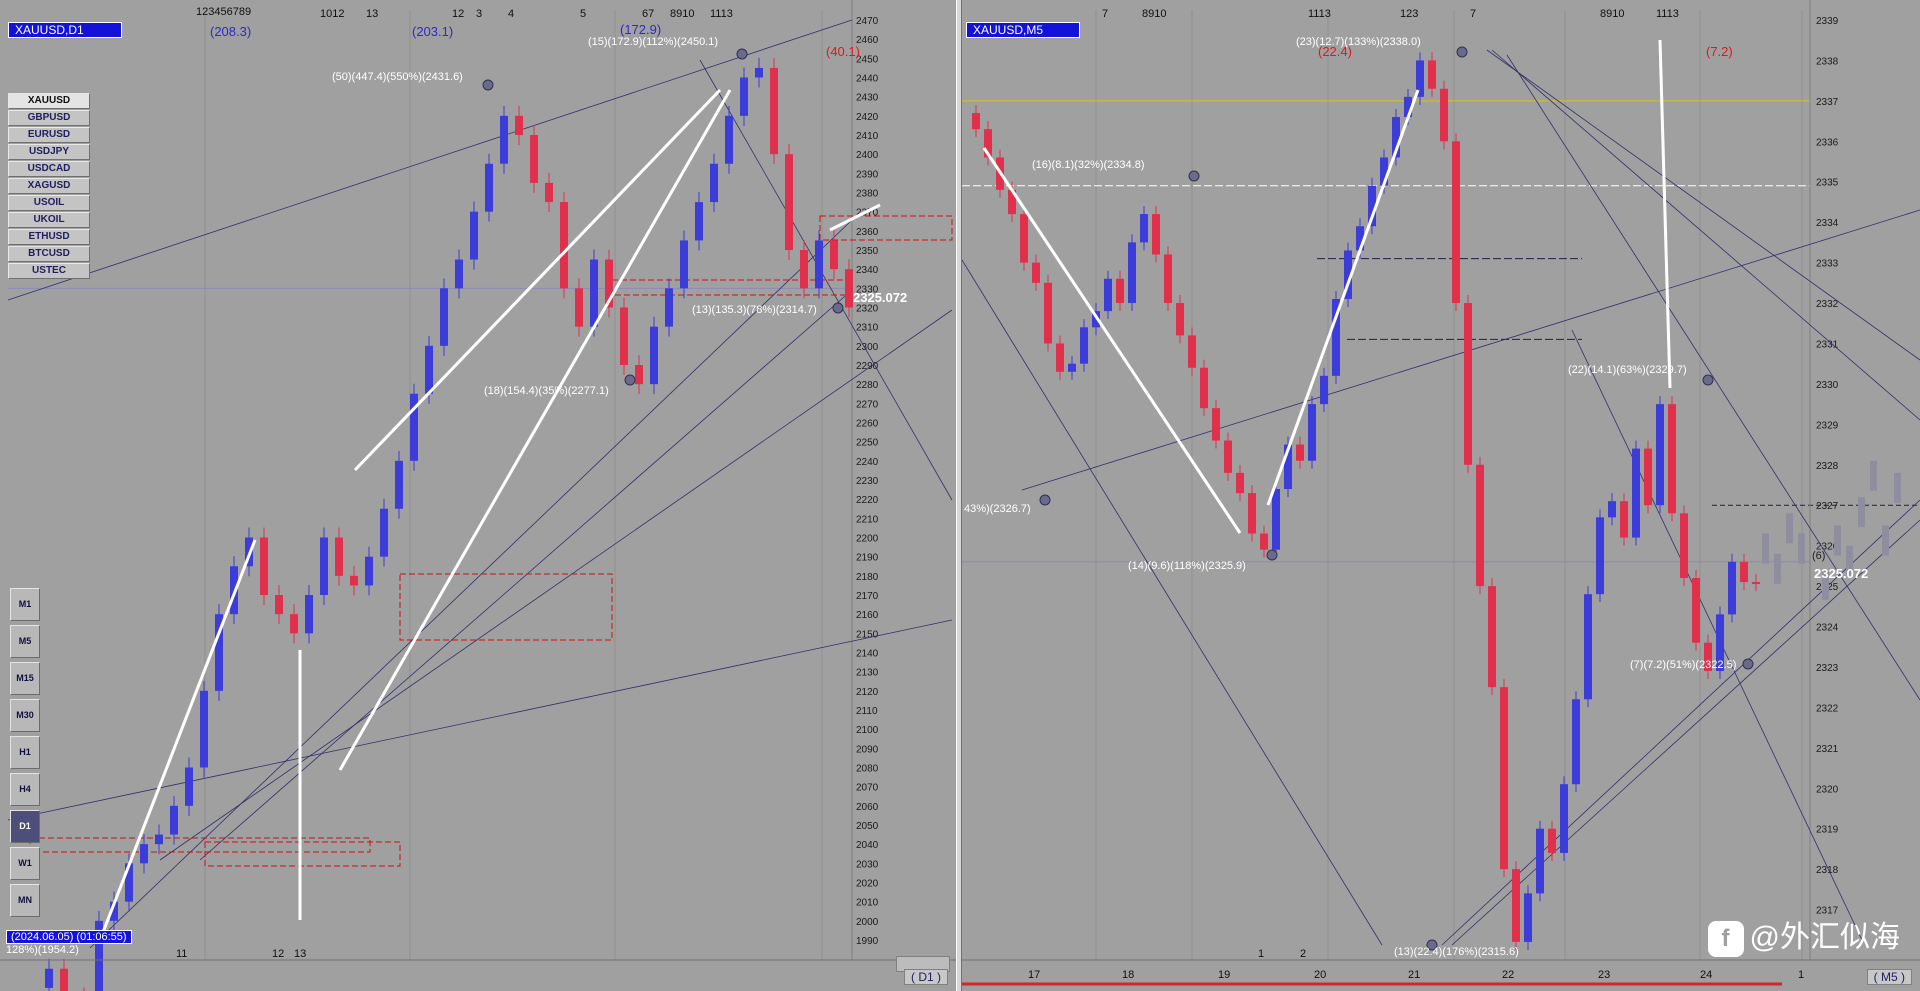 The width and height of the screenshot is (1920, 991). What do you see at coordinates (1023, 30) in the screenshot?
I see `chart-title-m5: XAUUSD,M5` at bounding box center [1023, 30].